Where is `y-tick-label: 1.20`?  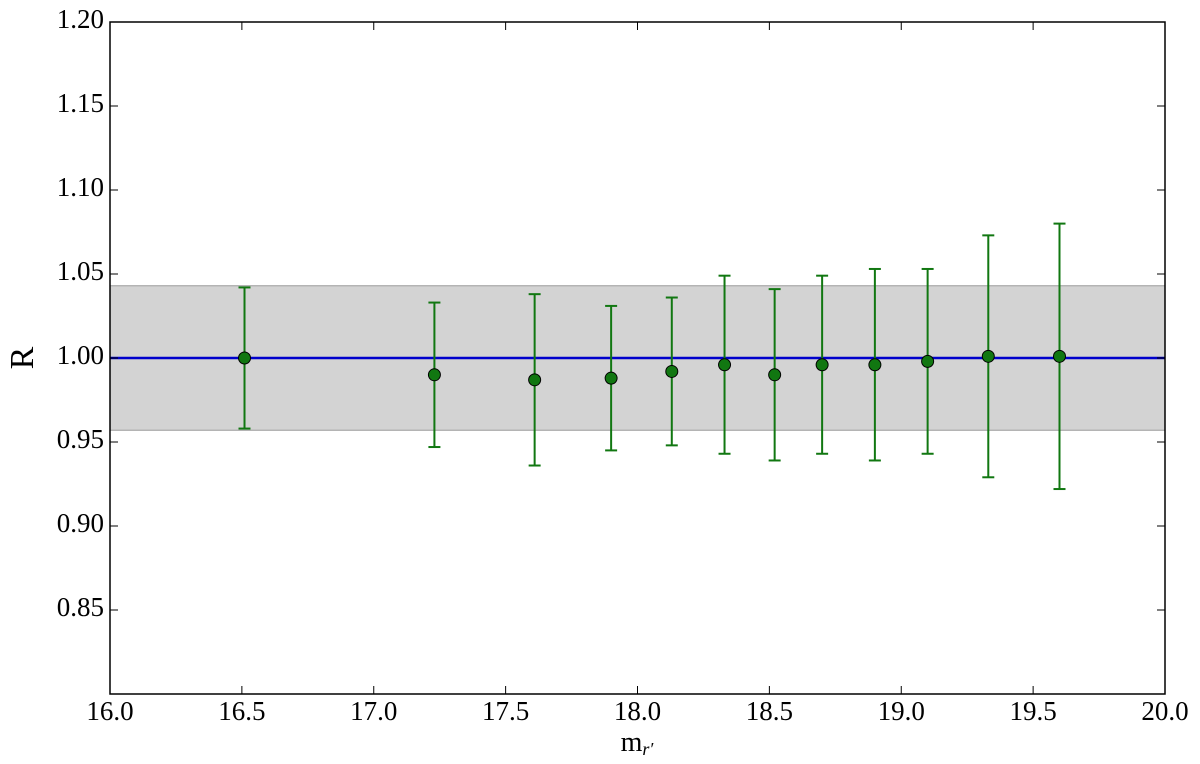
y-tick-label: 1.20 is located at coordinates (80, 19).